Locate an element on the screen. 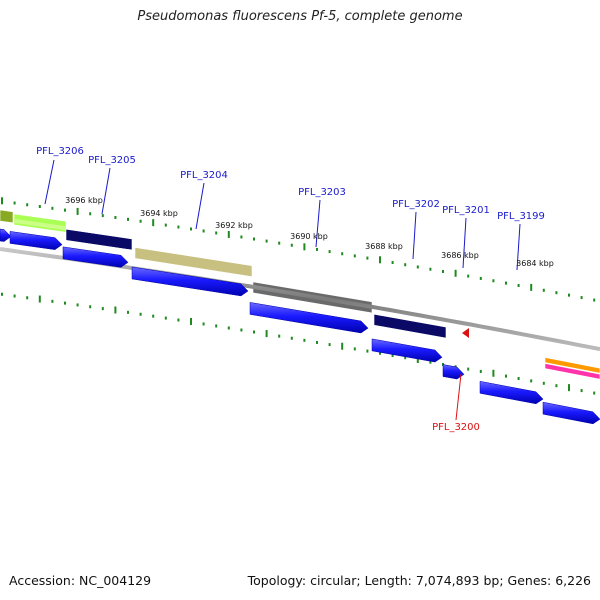  accession-text: Accession: NC_004129 is located at coordinates (80, 580).